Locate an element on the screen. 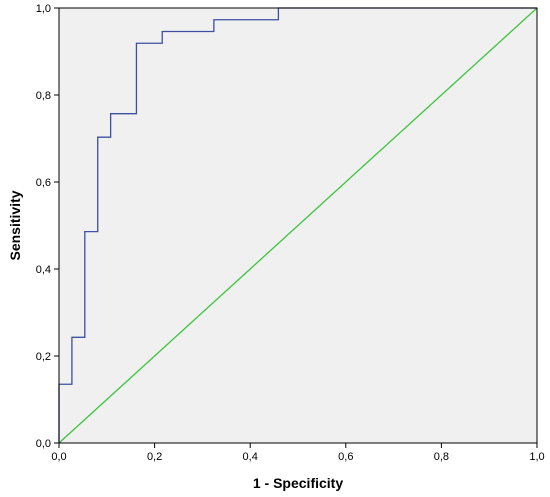 The image size is (550, 497). y-tick-label: 0,8 is located at coordinates (43, 96).